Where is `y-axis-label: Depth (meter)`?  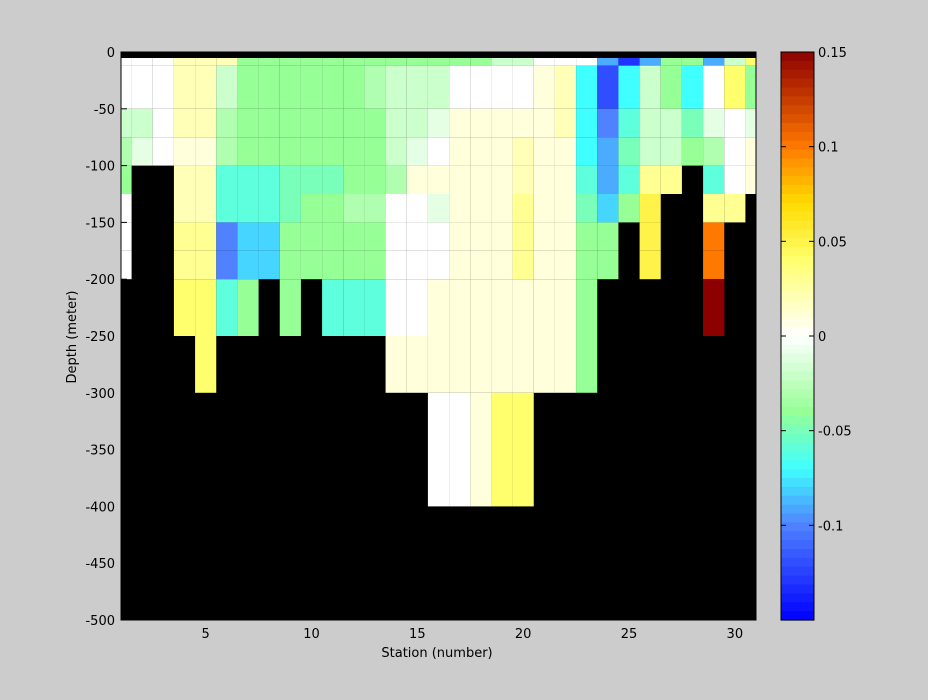 y-axis-label: Depth (meter) is located at coordinates (72, 337).